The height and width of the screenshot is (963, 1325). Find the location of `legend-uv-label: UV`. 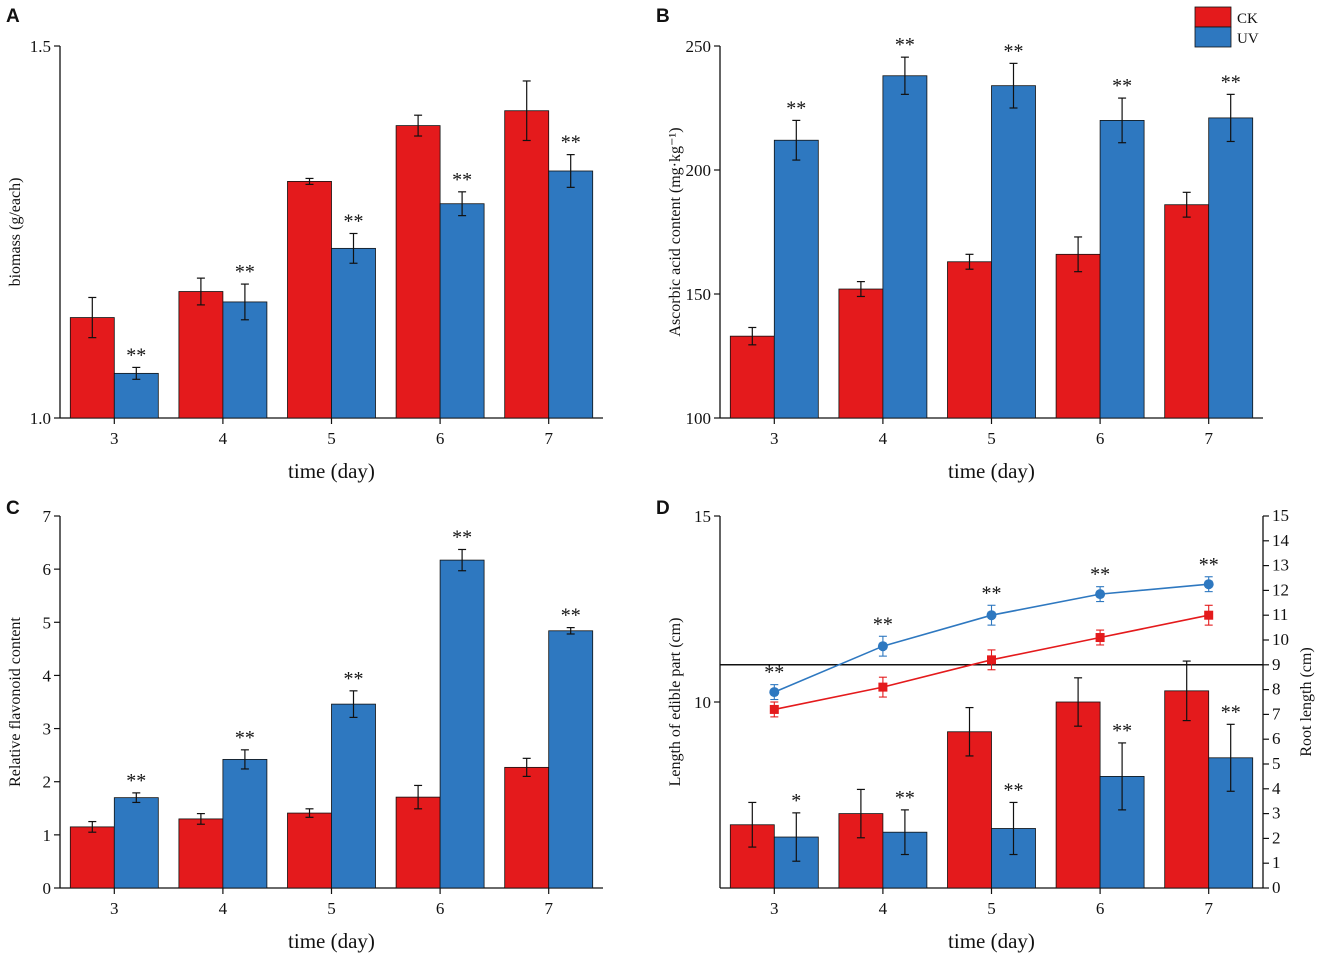

legend-uv-label: UV is located at coordinates (1248, 39).